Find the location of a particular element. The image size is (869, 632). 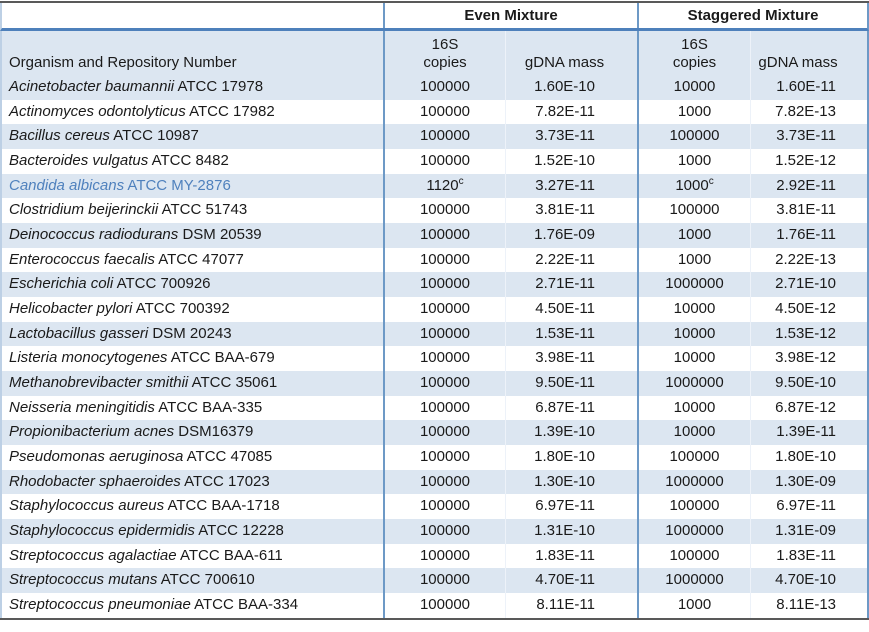

staggered-gdna-mass-value: 4.50E-12 is located at coordinates (805, 309).